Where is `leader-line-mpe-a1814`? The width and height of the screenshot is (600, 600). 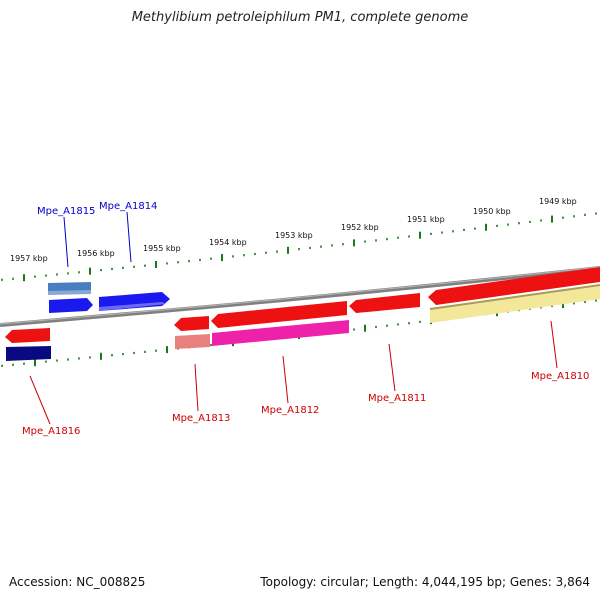
leader-line-mpe-a1814 is located at coordinates (129, 237).